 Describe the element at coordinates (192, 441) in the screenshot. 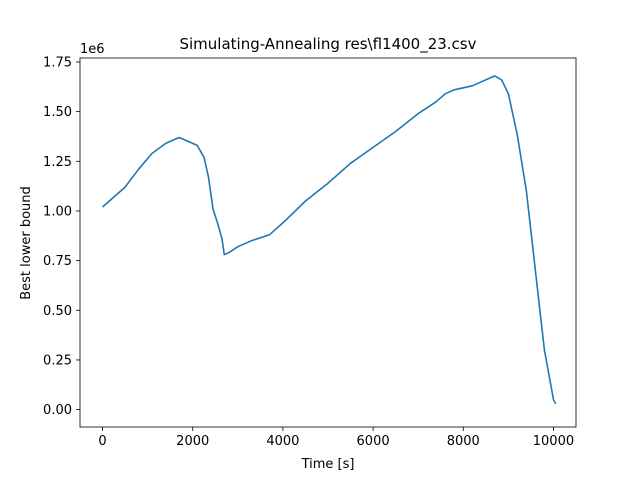

I see `x-tick-label: 2000` at that location.